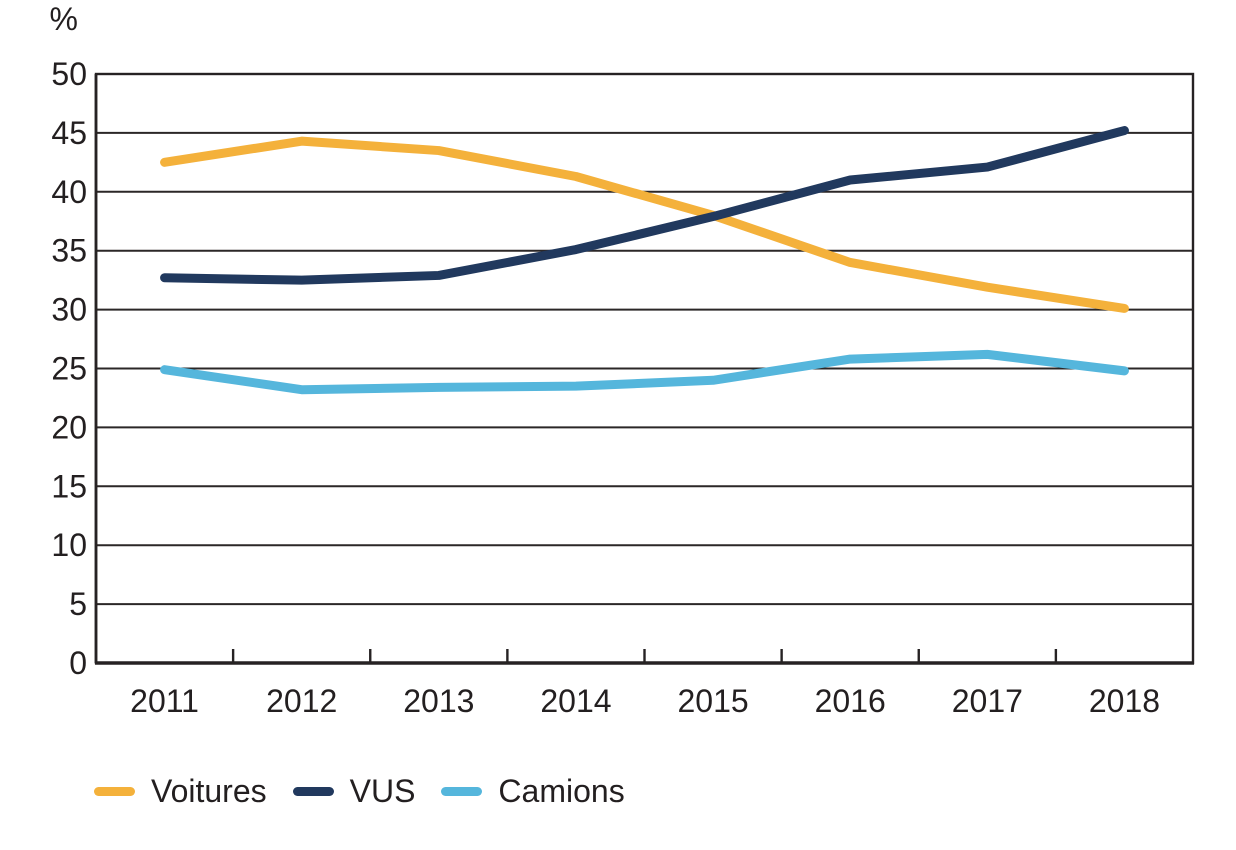 Image resolution: width=1236 pixels, height=850 pixels. Describe the element at coordinates (69, 310) in the screenshot. I see `y-tick-label: 30` at that location.